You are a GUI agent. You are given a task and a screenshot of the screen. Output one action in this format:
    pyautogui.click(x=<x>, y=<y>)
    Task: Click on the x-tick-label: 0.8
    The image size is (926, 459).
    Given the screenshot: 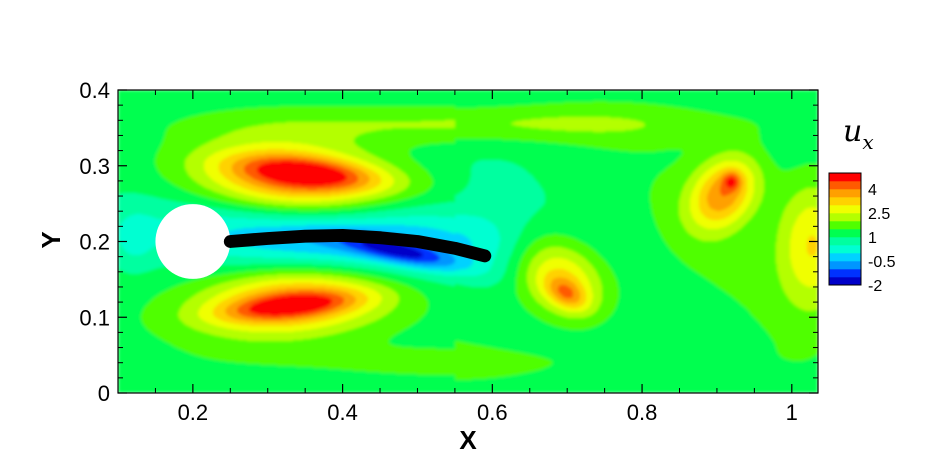 What is the action you would take?
    pyautogui.click(x=642, y=412)
    